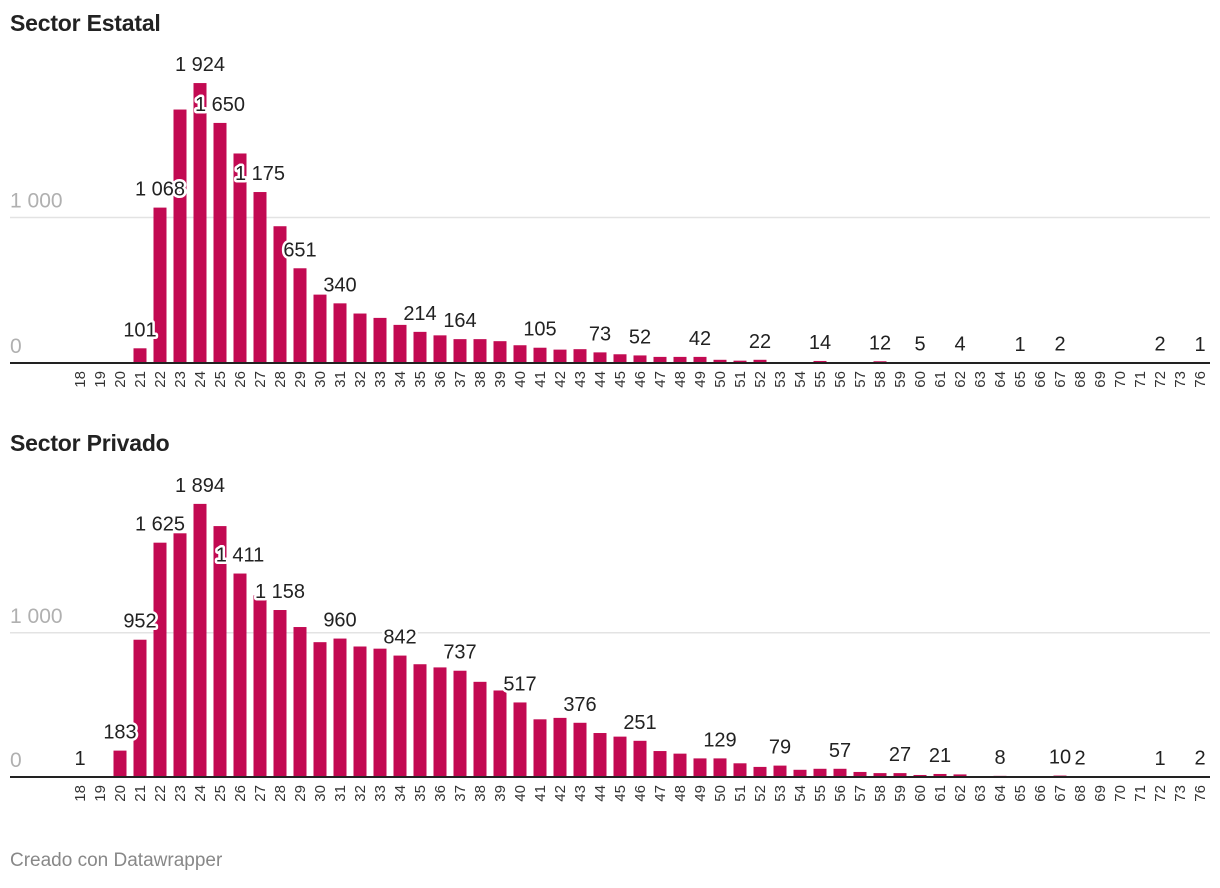 The image size is (1220, 888). Describe the element at coordinates (1120, 379) in the screenshot. I see `estatal-xtick: 70` at that location.